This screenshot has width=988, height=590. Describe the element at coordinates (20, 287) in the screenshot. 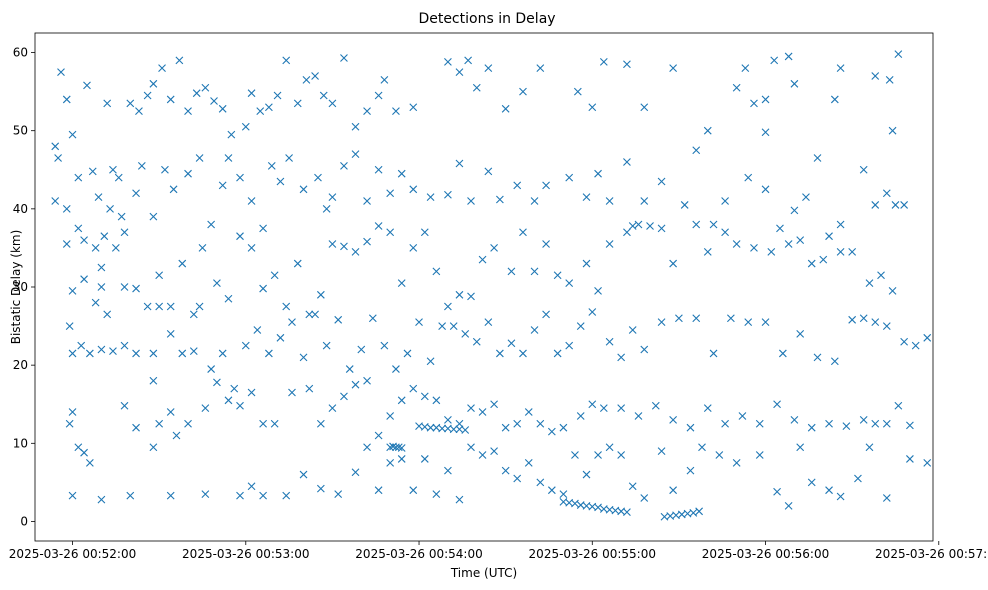

I see `y-tick-label: 30` at that location.